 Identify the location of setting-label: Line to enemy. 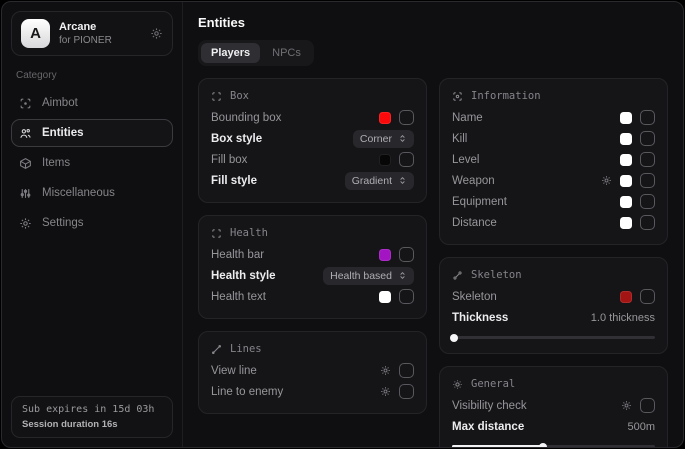
(247, 391).